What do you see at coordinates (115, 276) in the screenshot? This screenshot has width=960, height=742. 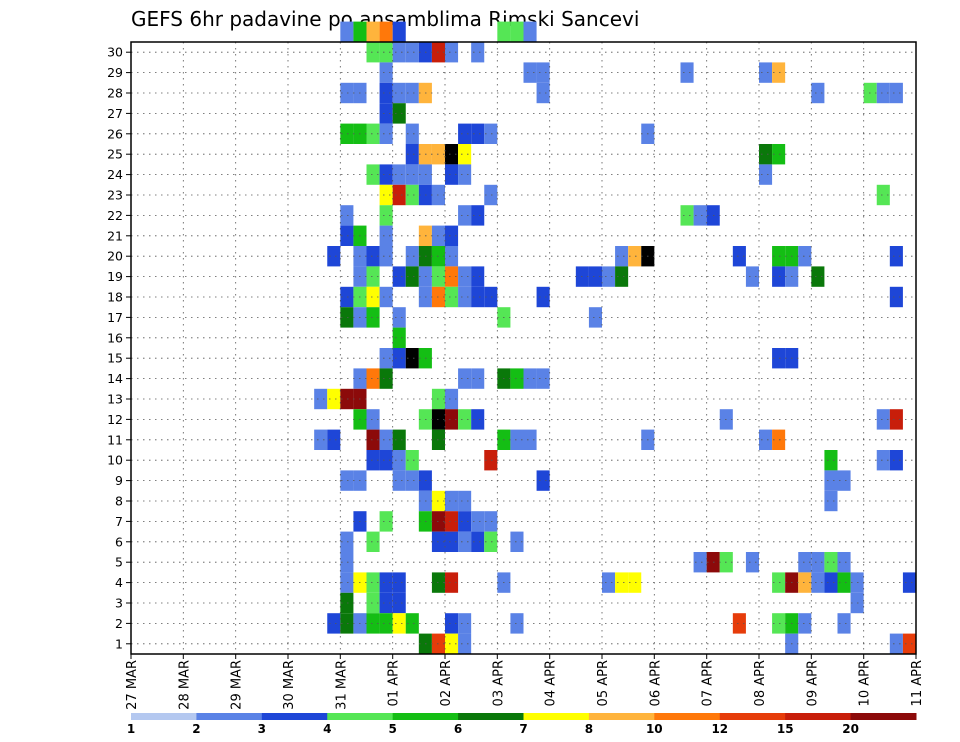 I see `y-tick-label: 19` at bounding box center [115, 276].